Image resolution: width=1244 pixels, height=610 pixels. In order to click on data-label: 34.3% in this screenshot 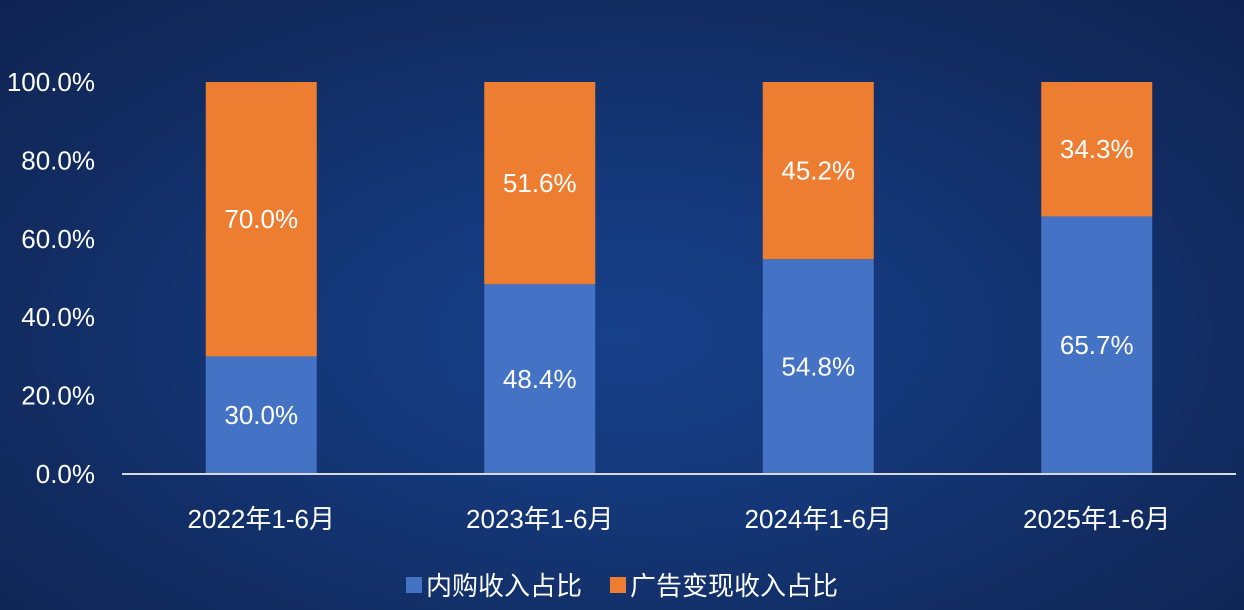, I will do `click(1097, 149)`.